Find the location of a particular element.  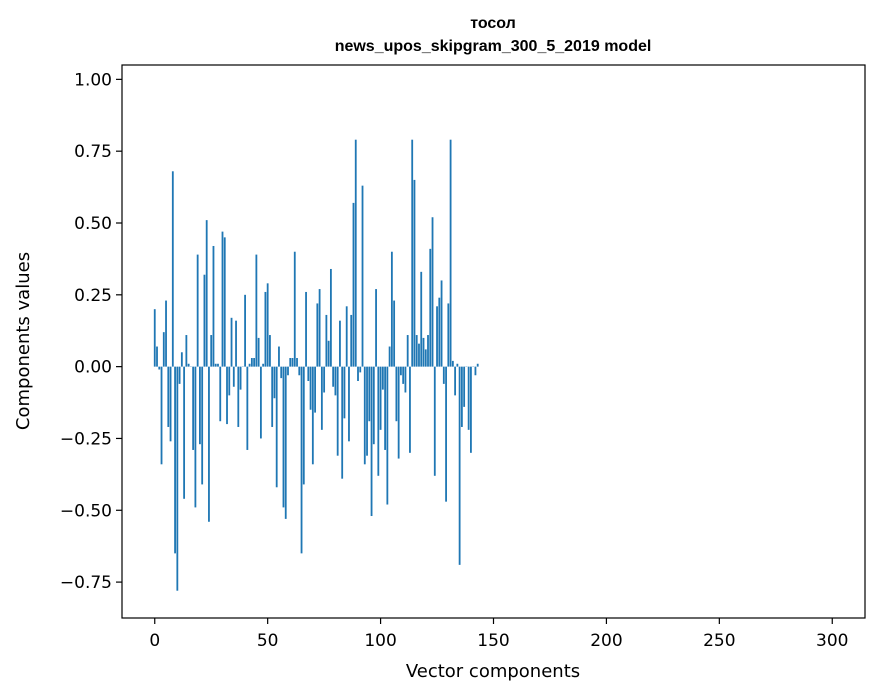

y-tick-label: 0.75 is located at coordinates (93, 152).